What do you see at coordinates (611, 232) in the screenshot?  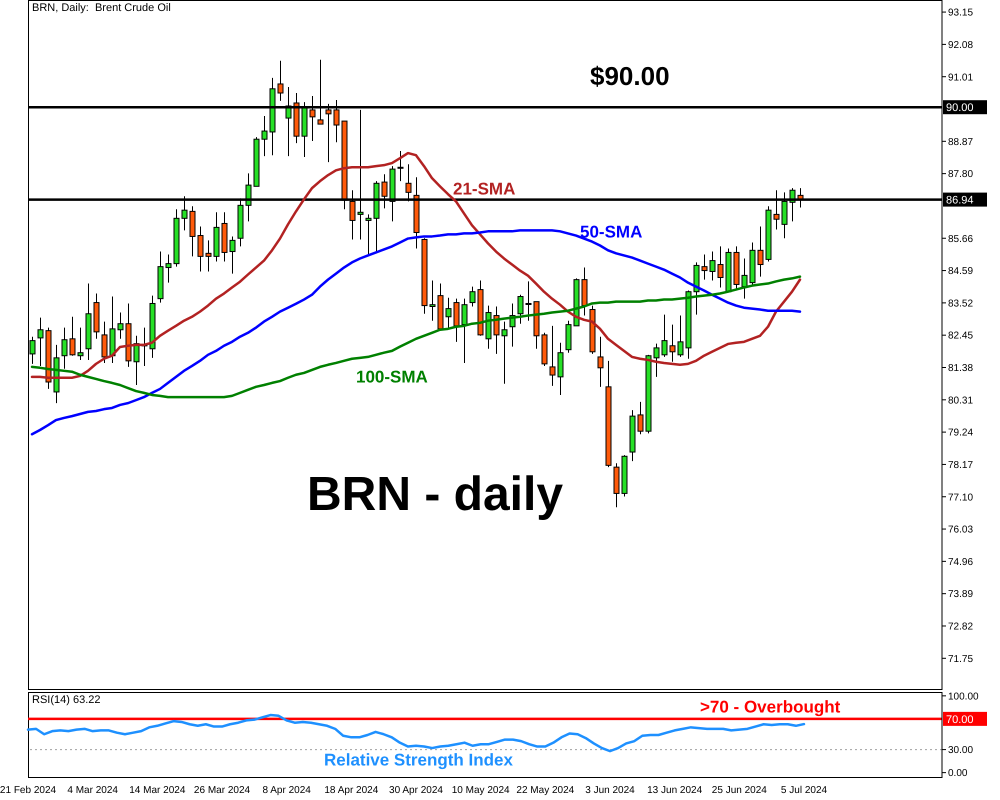 I see `series-label: 50-SMA` at bounding box center [611, 232].